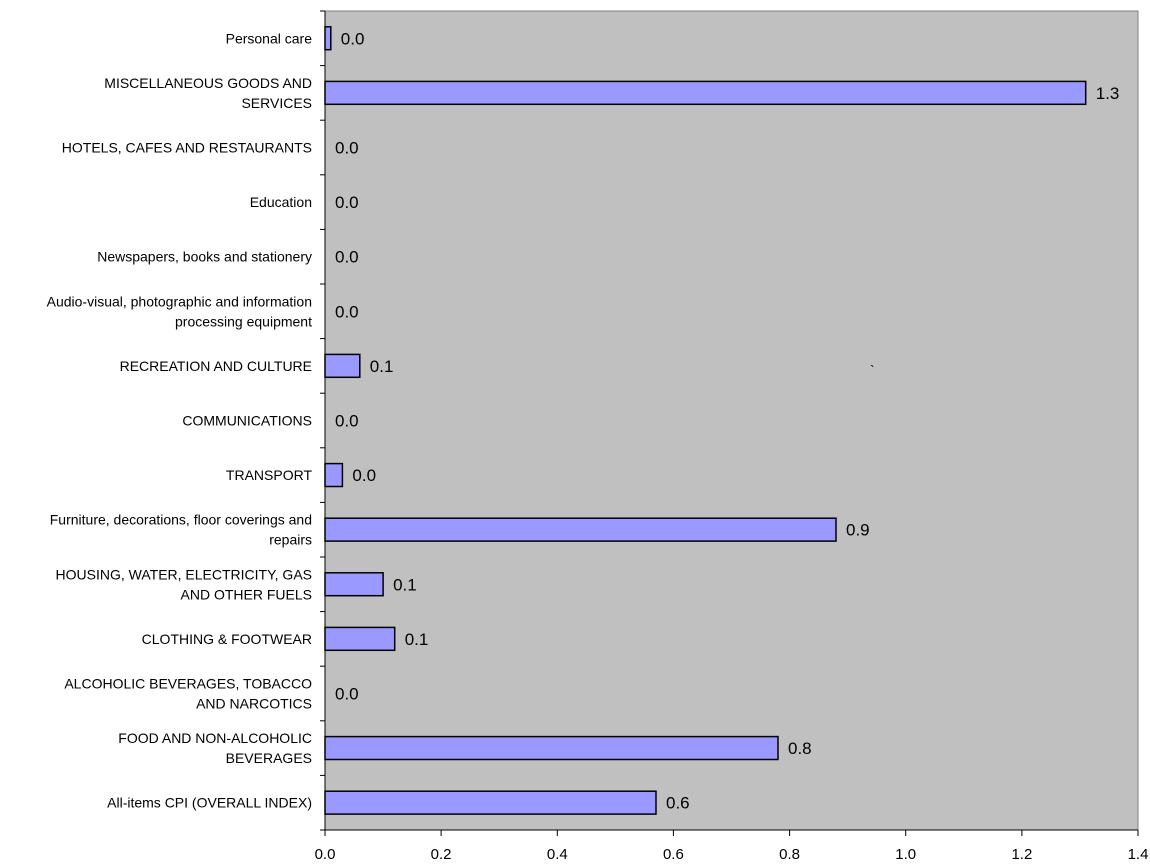 Image resolution: width=1150 pixels, height=866 pixels. I want to click on x-tick-label: 0.4, so click(557, 854).